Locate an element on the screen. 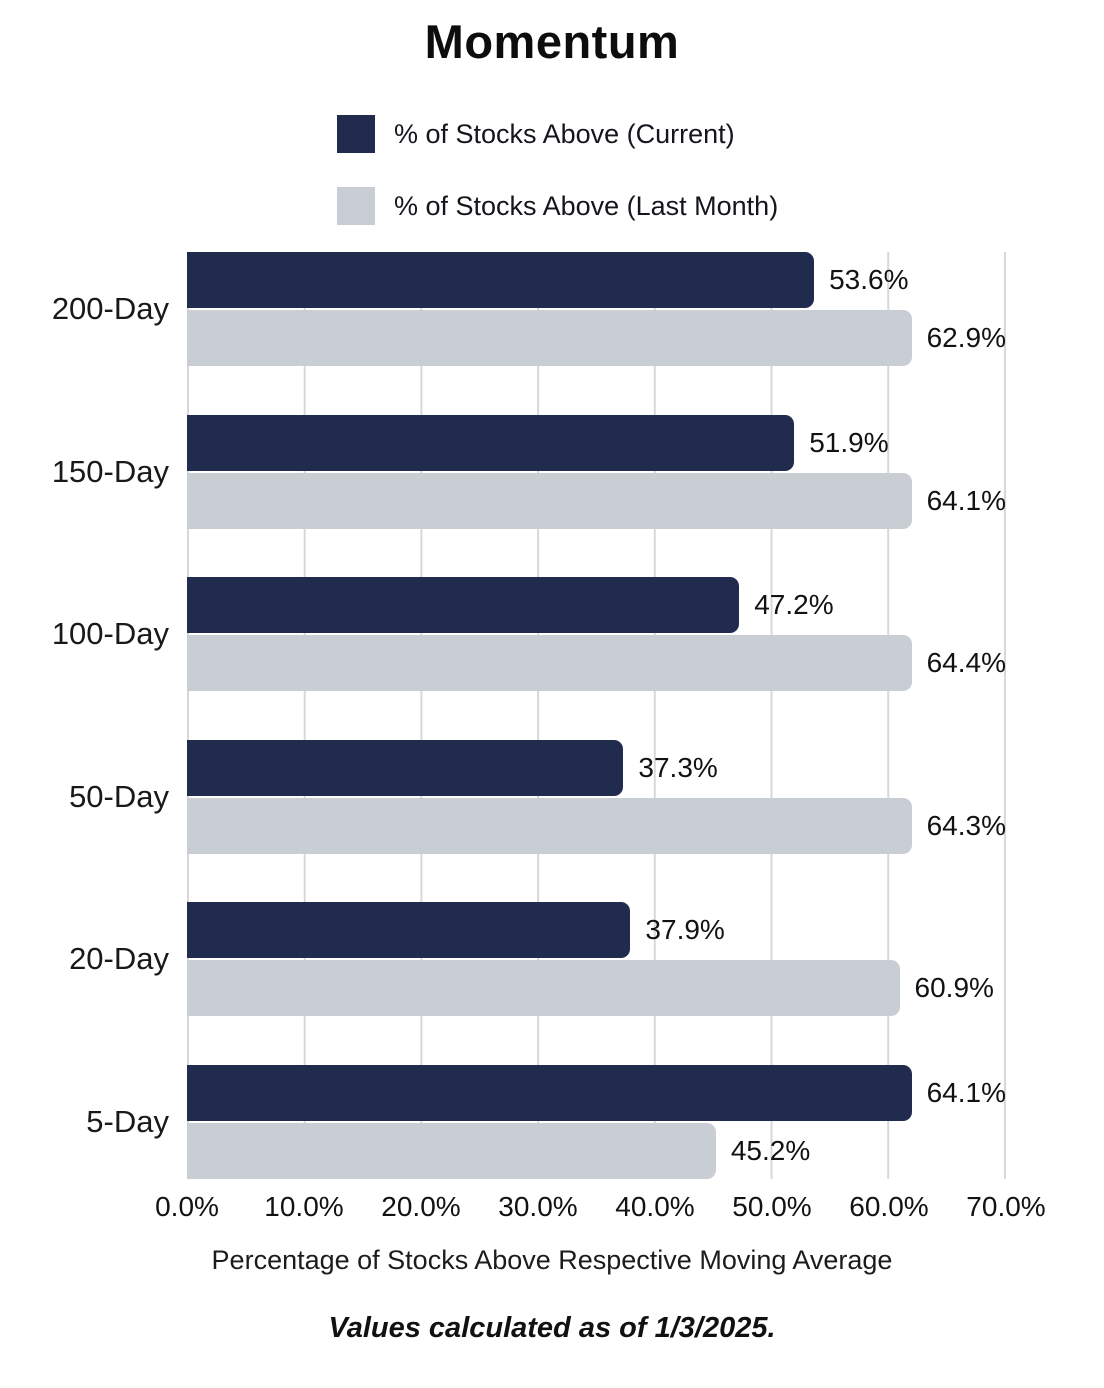  bar-group: 5-Day 64.1% 45.2% is located at coordinates (552, 1121).